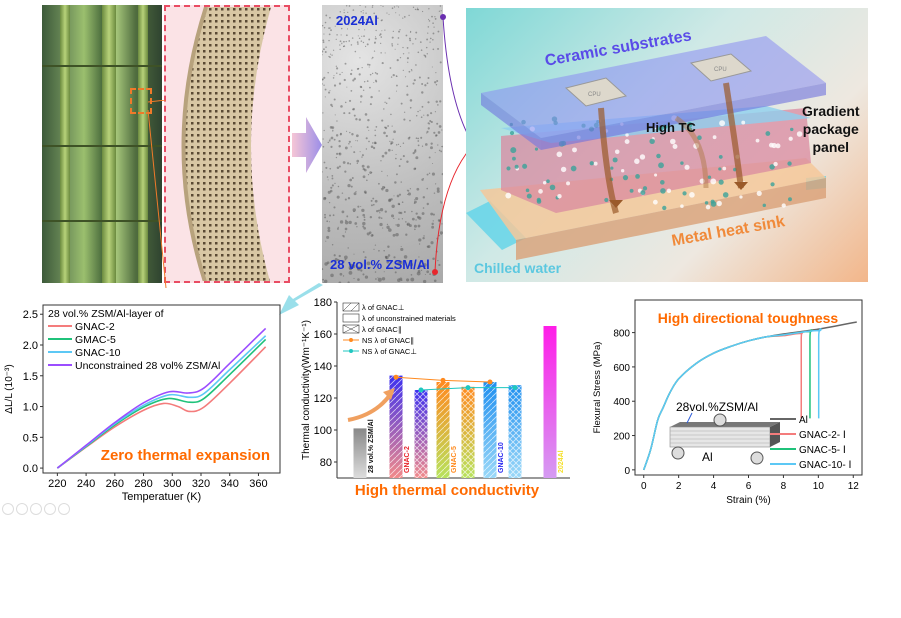  Describe the element at coordinates (106, 314) in the screenshot. I see `legend-title: 28 vol.% ZSM/Al-layer of` at that location.